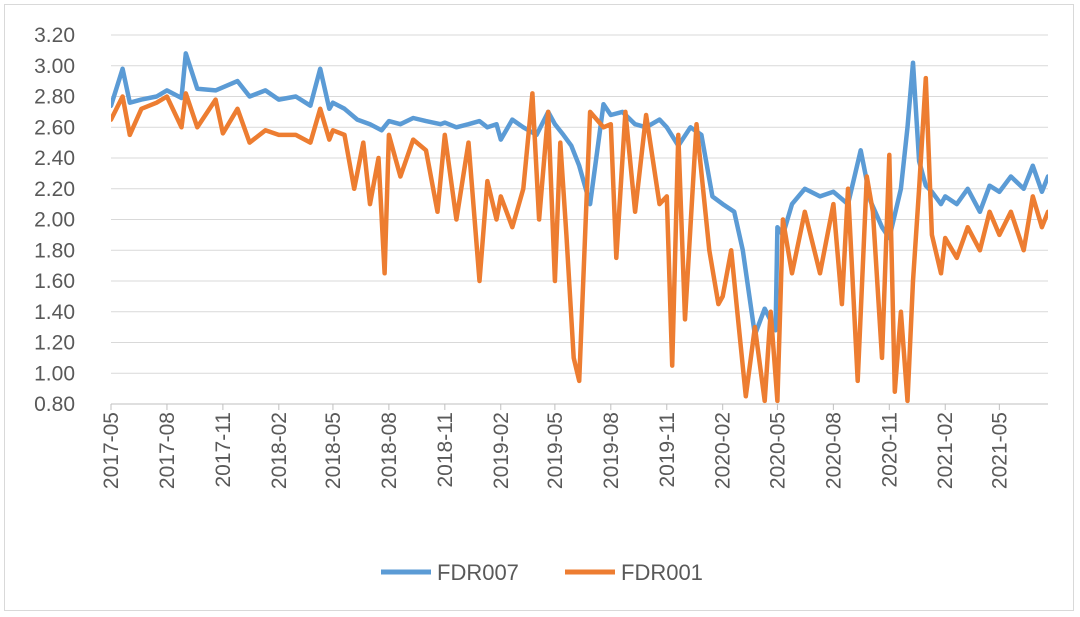 This screenshot has height=617, width=1080. I want to click on y-tick-label: 2.80, so click(54, 97).